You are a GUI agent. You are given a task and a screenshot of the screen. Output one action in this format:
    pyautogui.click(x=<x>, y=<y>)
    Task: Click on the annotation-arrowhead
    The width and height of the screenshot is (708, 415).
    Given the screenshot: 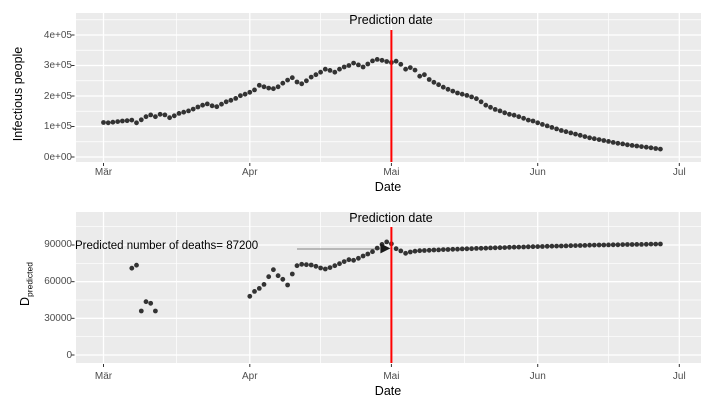 What is the action you would take?
    pyautogui.click(x=385, y=248)
    